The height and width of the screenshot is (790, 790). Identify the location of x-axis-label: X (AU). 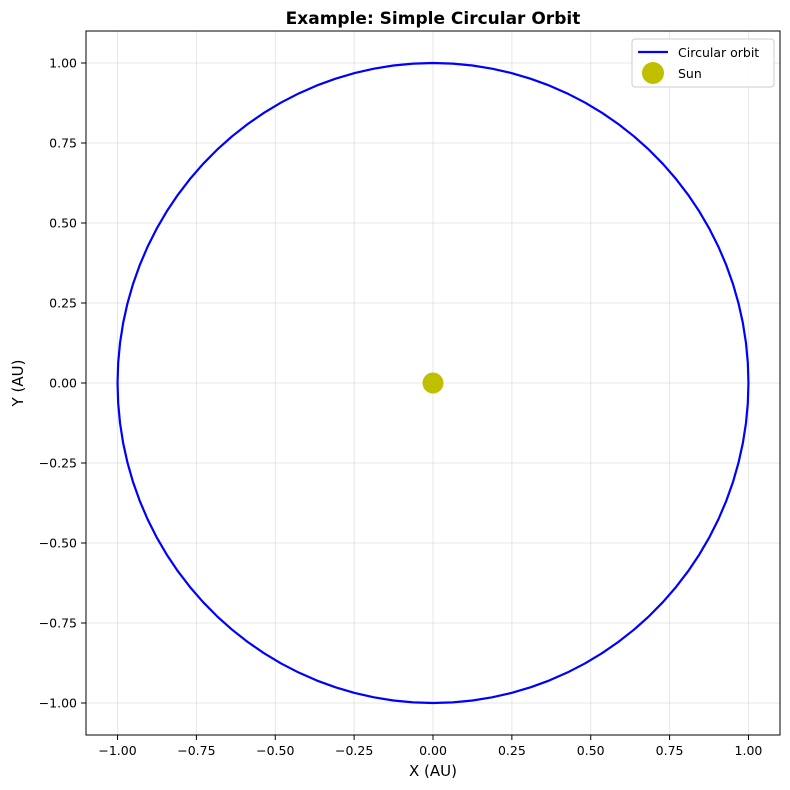
(433, 771).